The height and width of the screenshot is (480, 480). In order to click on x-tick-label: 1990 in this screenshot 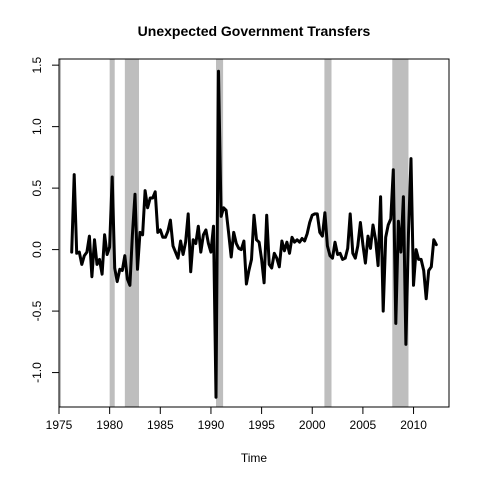, I will do `click(211, 425)`.